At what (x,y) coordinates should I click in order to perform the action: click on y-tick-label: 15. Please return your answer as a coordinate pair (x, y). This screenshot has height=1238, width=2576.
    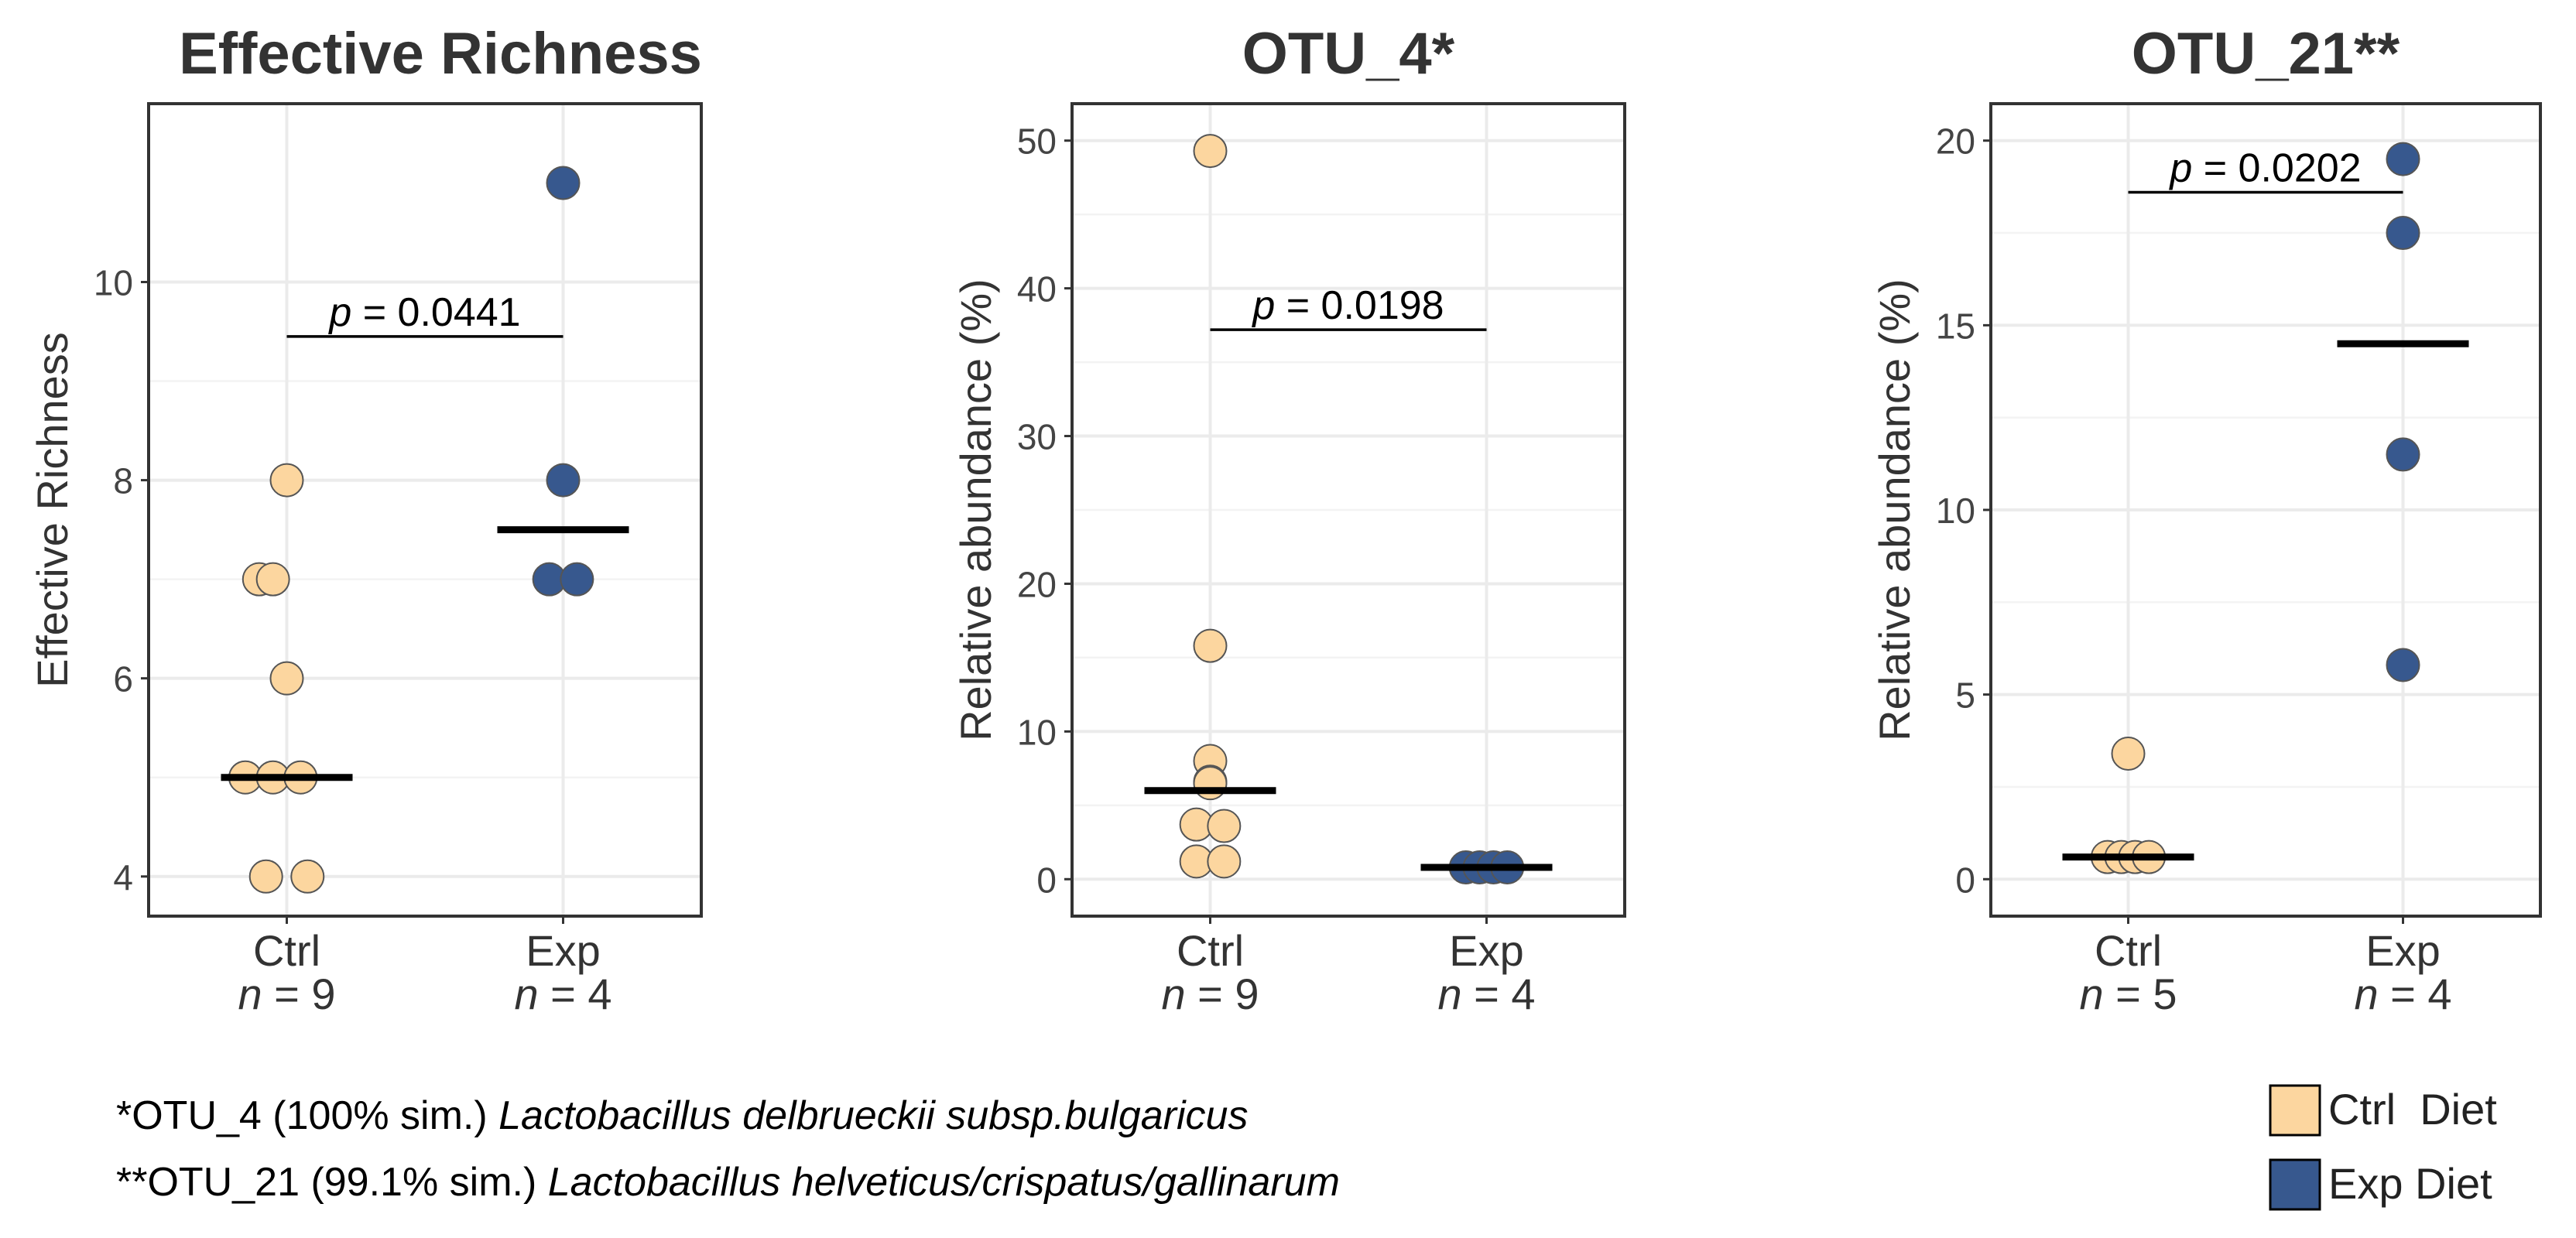
    Looking at the image, I should click on (1955, 326).